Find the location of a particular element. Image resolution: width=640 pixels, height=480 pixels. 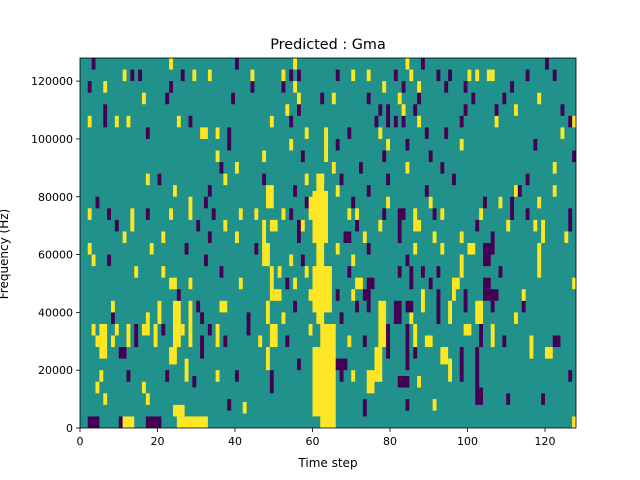

y-tick-label: 20000 is located at coordinates (55, 370).